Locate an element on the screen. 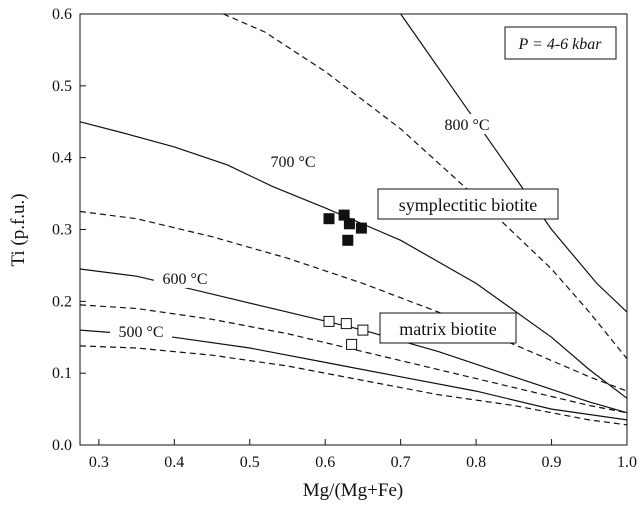  y-tick-label: 0.3 is located at coordinates (62, 230).